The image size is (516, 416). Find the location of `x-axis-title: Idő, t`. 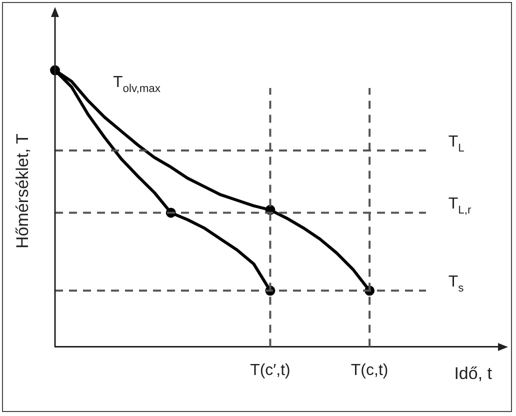

x-axis-title: Idő, t is located at coordinates (473, 373).